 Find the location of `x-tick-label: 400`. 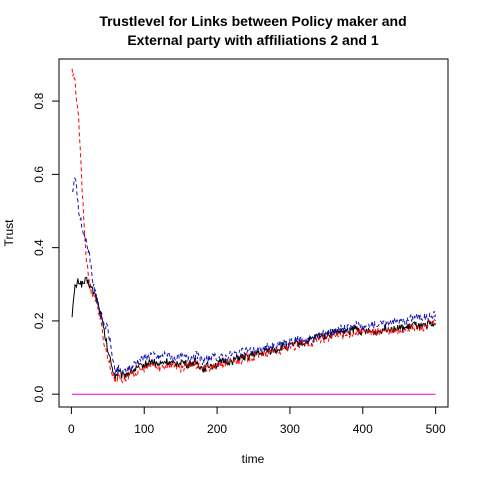

x-tick-label: 400 is located at coordinates (363, 429).